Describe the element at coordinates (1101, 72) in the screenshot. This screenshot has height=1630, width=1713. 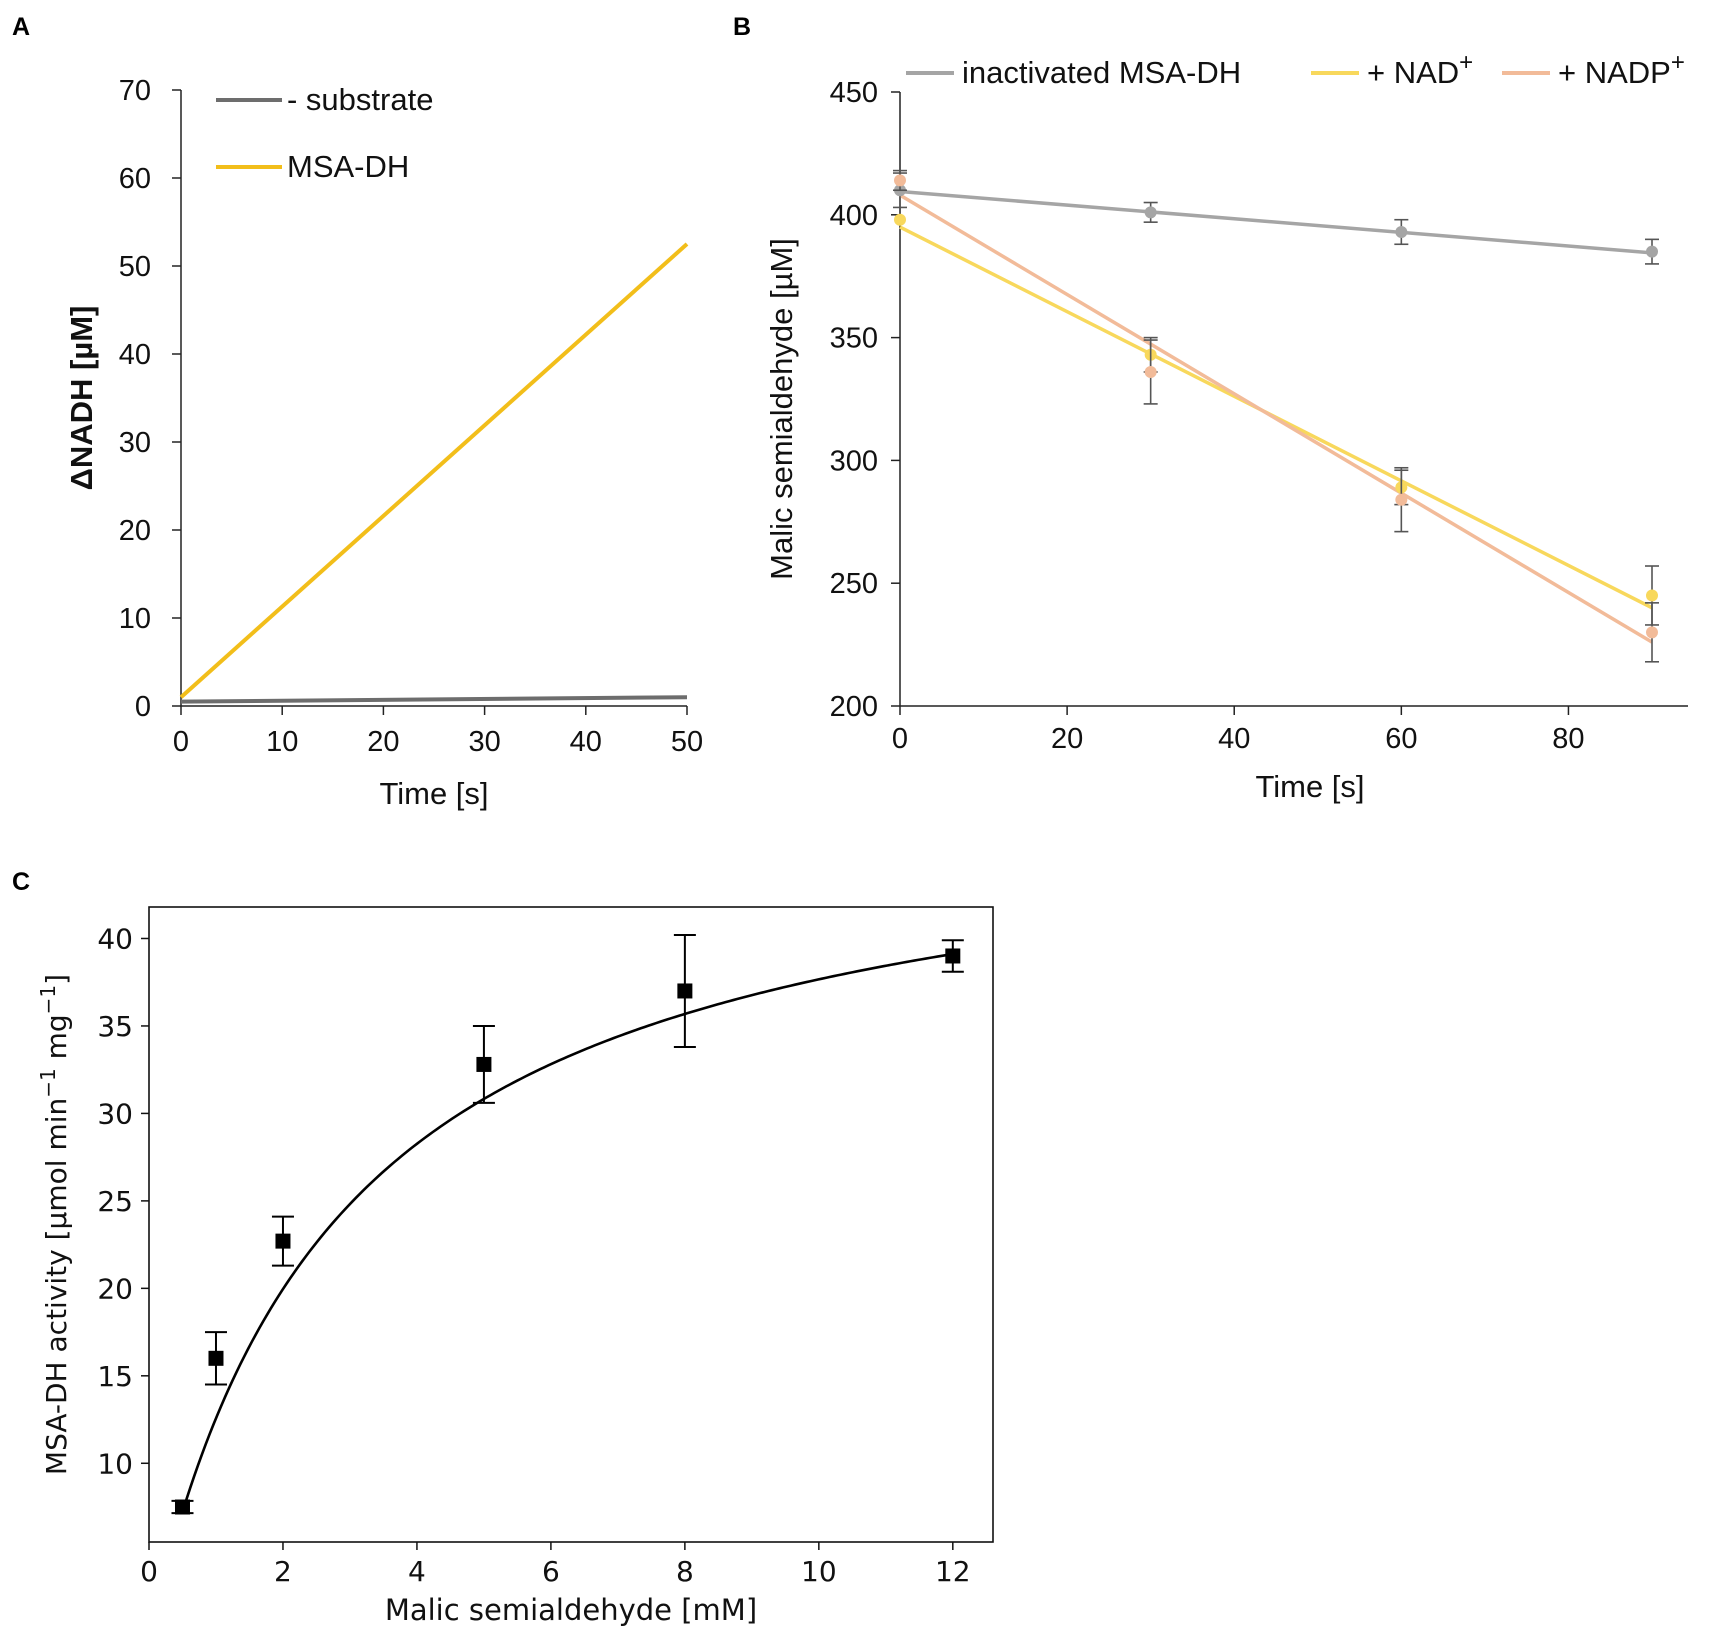
I see `legend-label-inactivated: inactivated MSA-DH` at that location.